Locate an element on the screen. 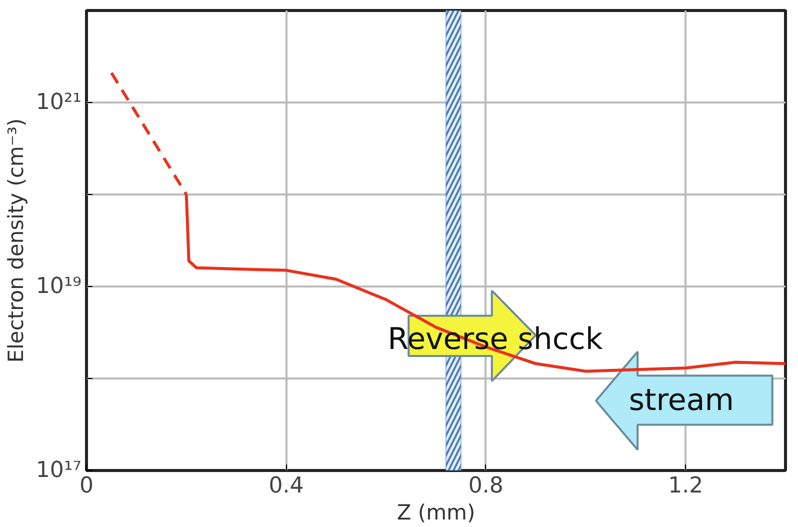  x-tick-label: 0.4 is located at coordinates (286, 486).